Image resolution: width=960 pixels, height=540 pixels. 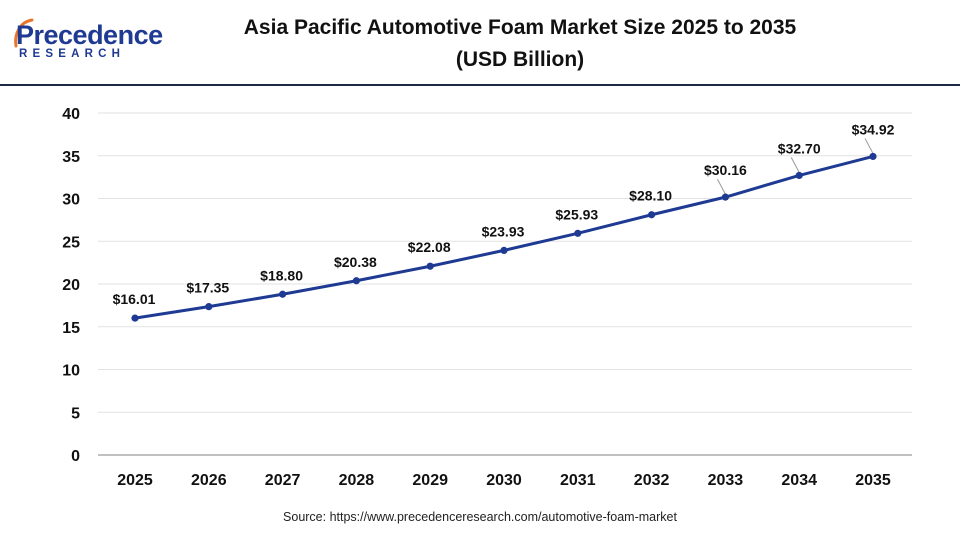 I want to click on data-label: $28.10, so click(x=650, y=196).